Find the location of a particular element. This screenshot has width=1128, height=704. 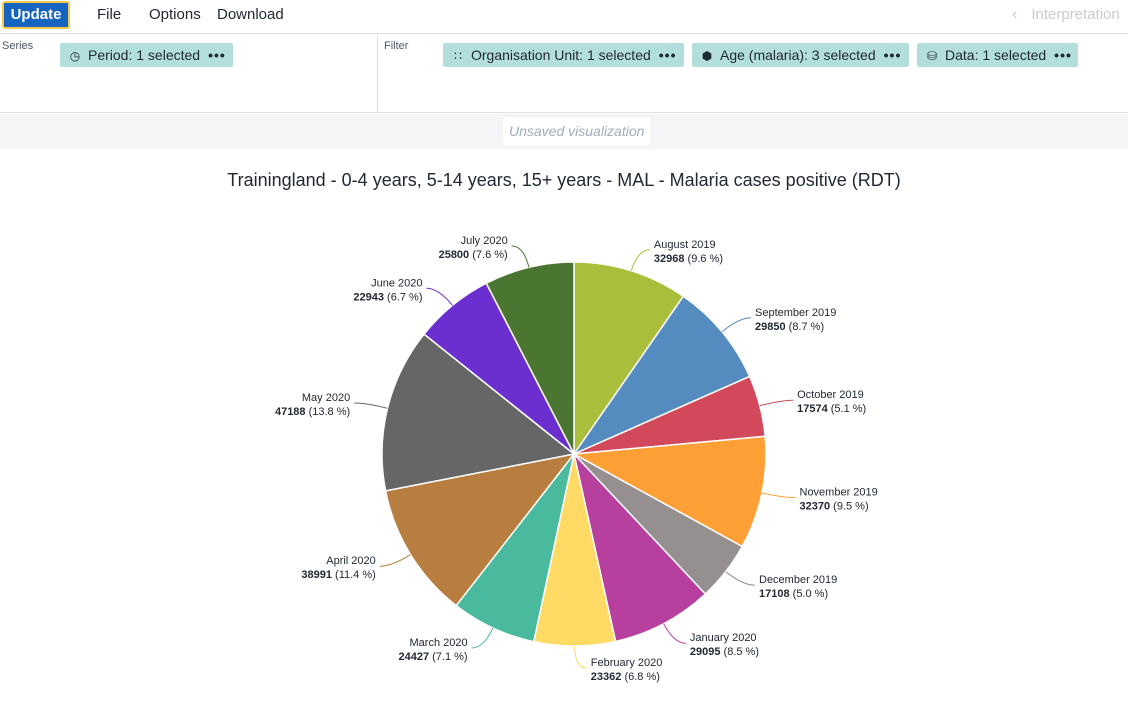

slice-label-name: March 2020 is located at coordinates (439, 643).